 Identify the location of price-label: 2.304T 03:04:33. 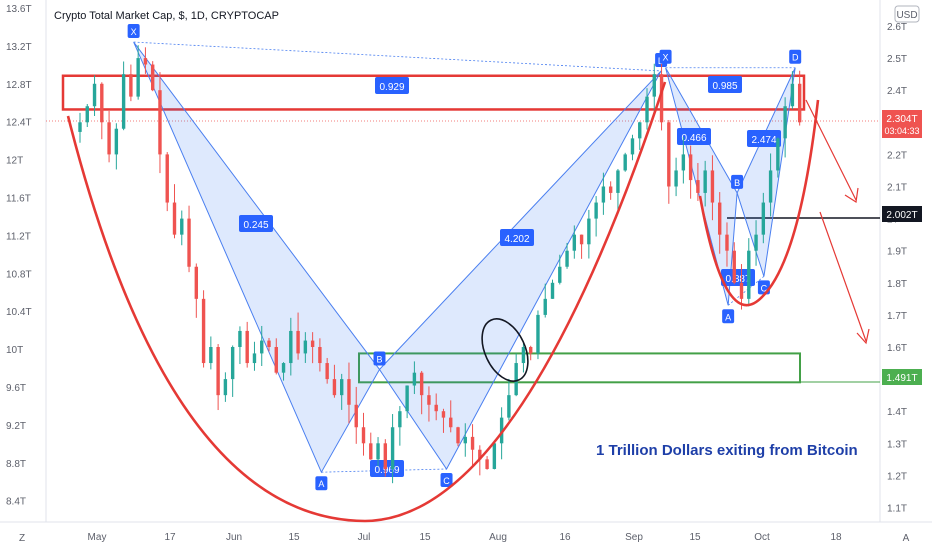
(902, 124).